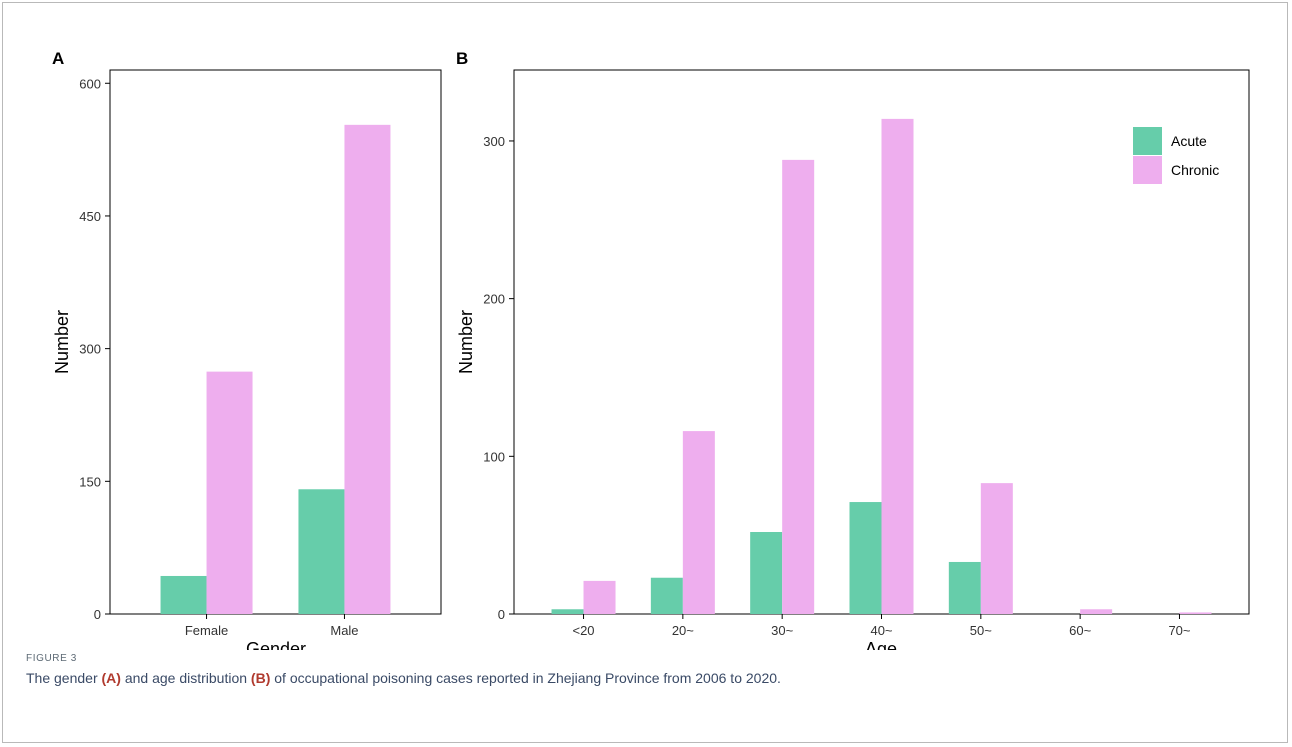 The height and width of the screenshot is (747, 1292). I want to click on x-tick-label: 70~, so click(1179, 630).